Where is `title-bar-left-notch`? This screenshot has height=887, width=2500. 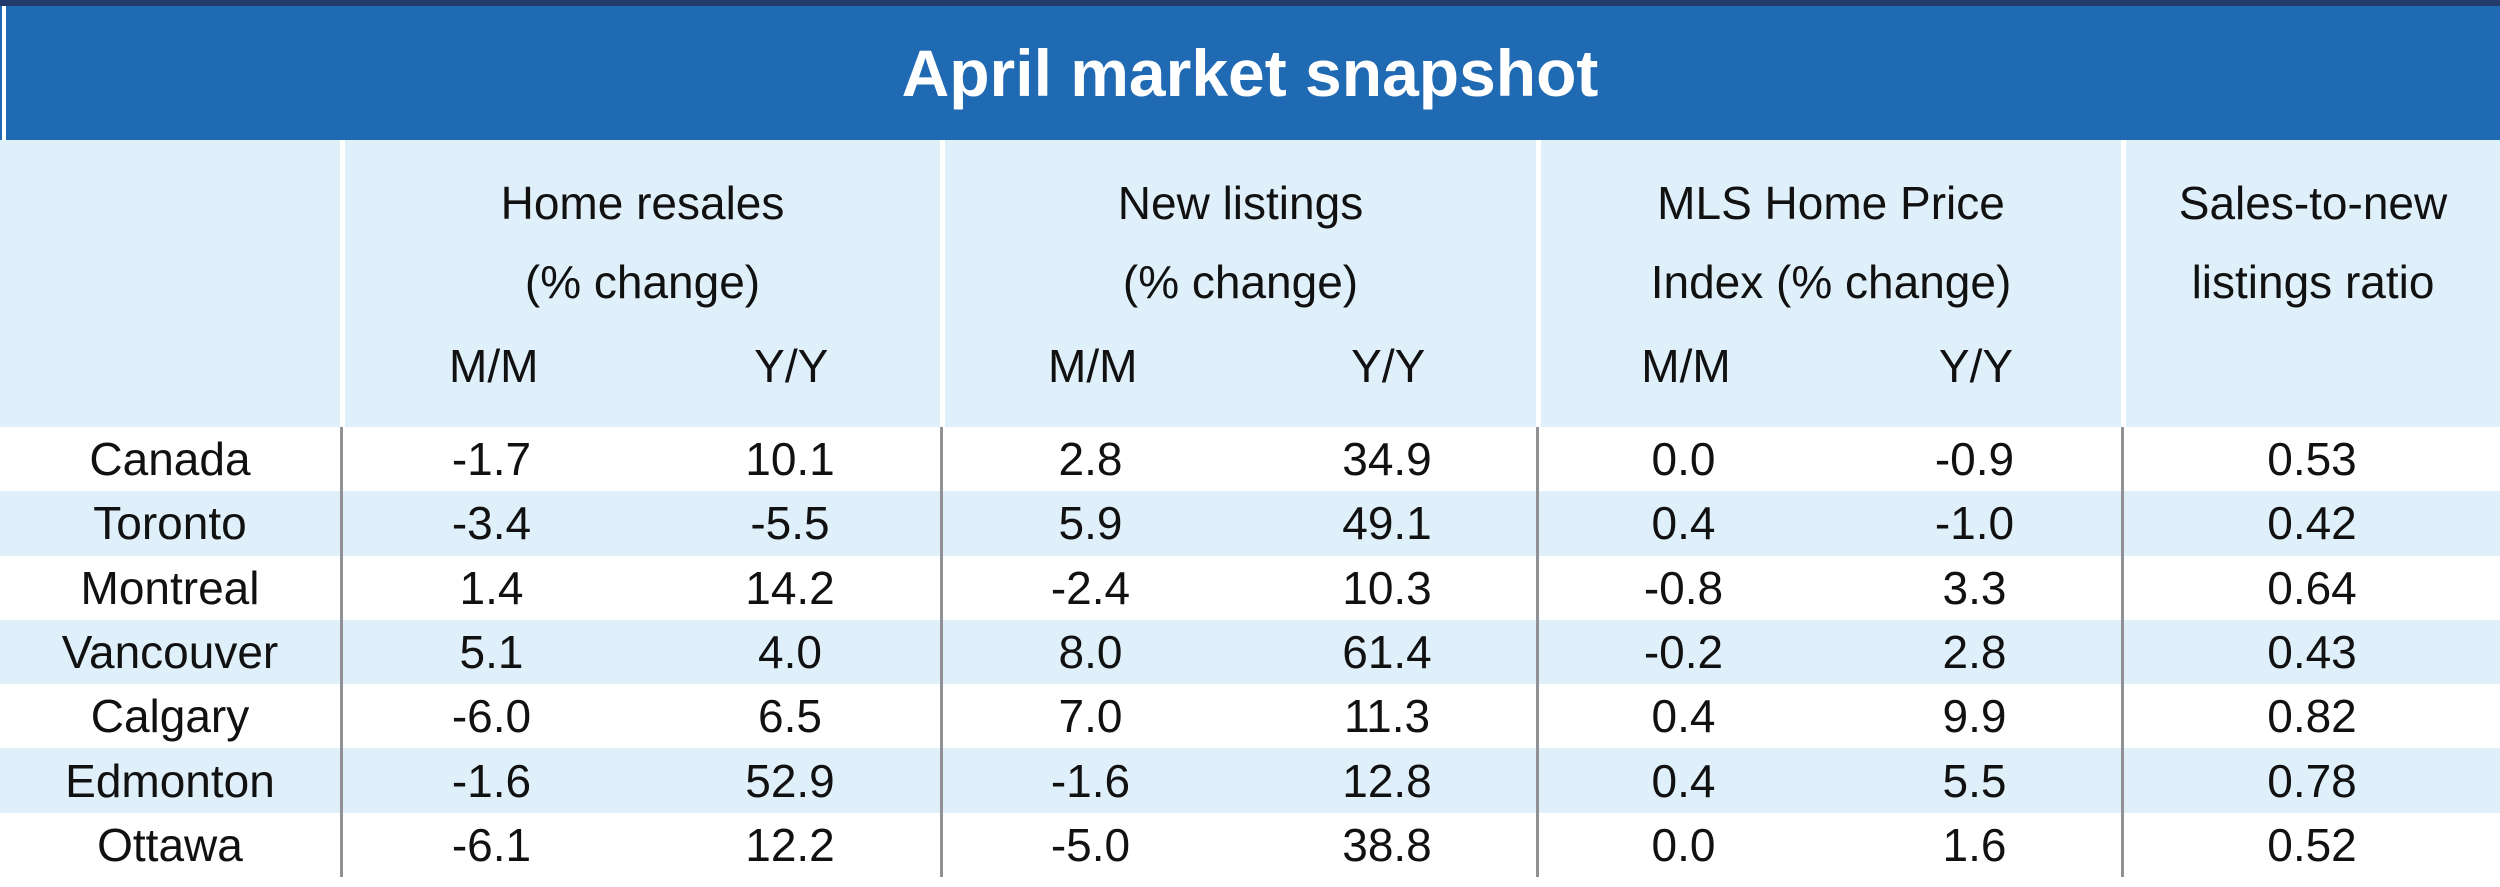
title-bar-left-notch is located at coordinates (4, 73).